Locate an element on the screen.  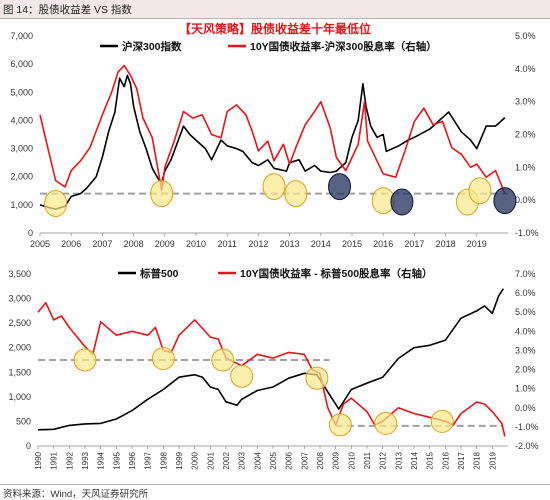
x-tick-label: 1997 is located at coordinates (148, 460).